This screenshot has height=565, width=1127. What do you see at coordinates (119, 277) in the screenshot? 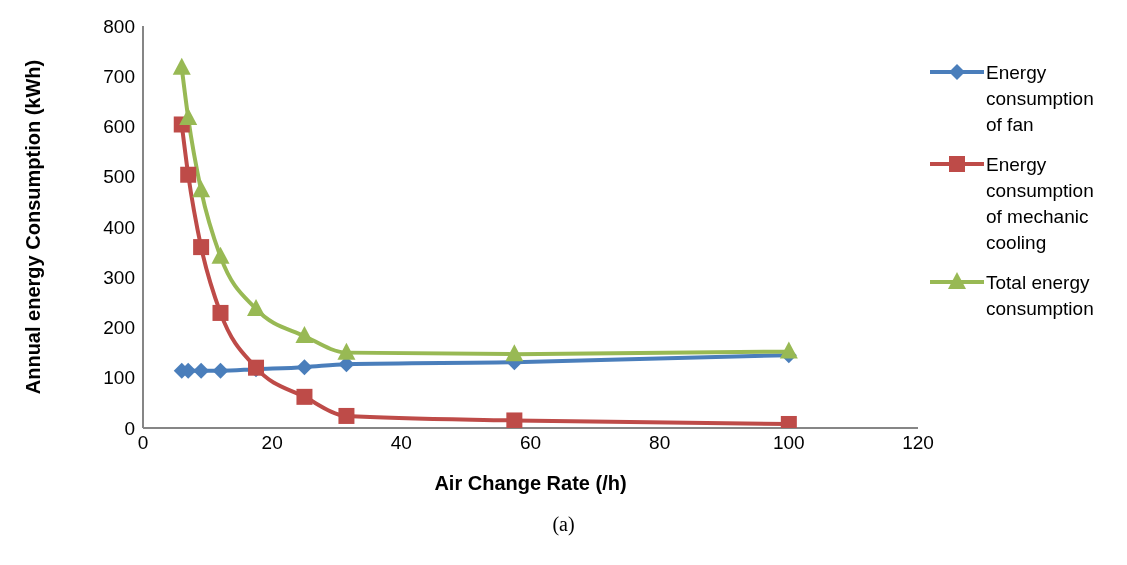
I see `y-tick-label: 300` at bounding box center [119, 277].